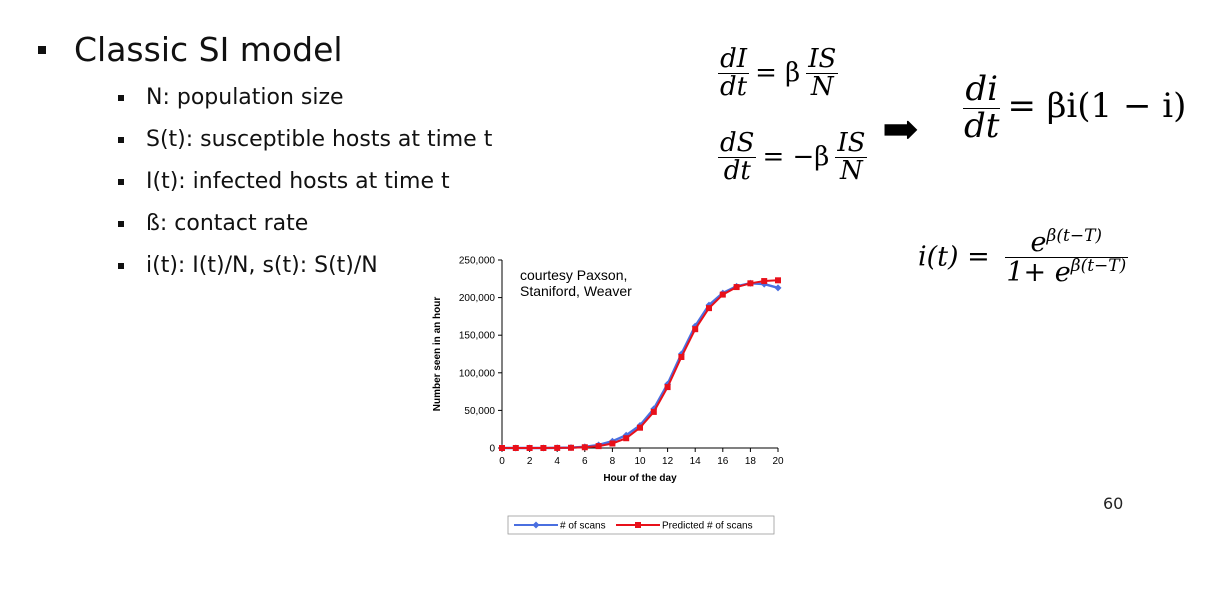 This screenshot has width=1229, height=590. Describe the element at coordinates (982, 89) in the screenshot. I see `eq-num: di` at that location.